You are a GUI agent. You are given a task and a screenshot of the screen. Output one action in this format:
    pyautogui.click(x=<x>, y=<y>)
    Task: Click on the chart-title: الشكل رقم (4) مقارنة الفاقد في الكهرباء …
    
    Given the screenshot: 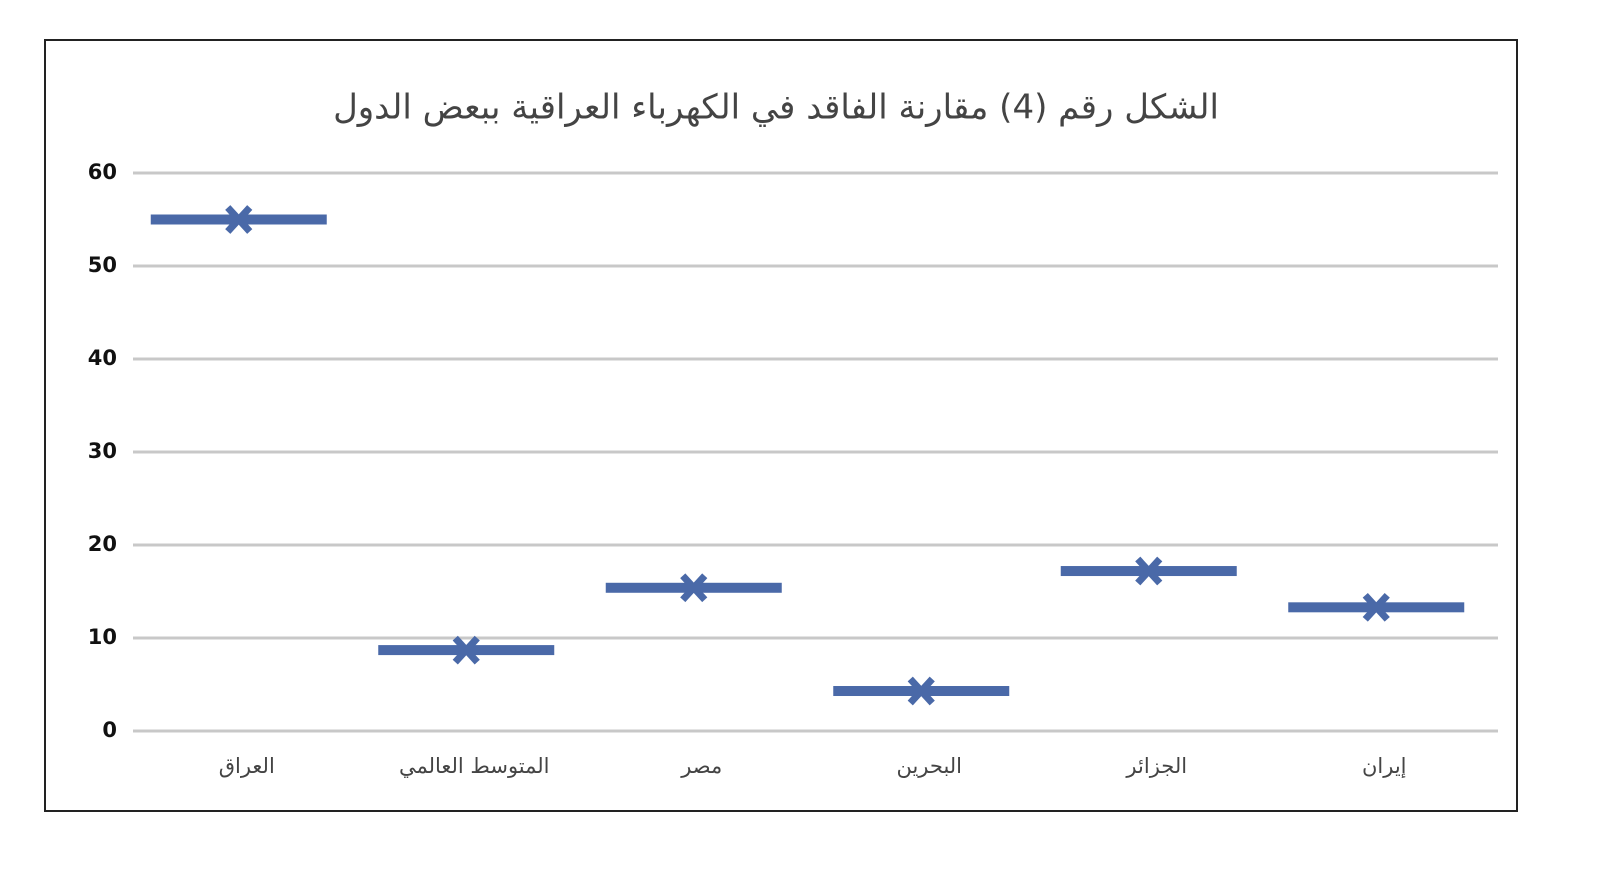 What is the action you would take?
    pyautogui.click(x=776, y=108)
    